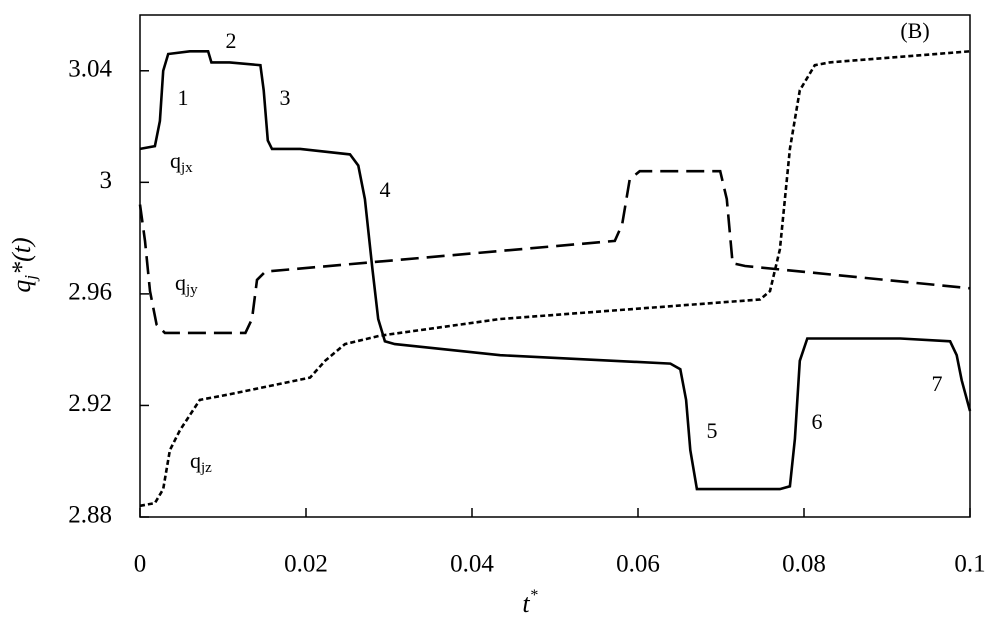  What do you see at coordinates (306, 564) in the screenshot?
I see `x-tick-label: 0.02` at bounding box center [306, 564].